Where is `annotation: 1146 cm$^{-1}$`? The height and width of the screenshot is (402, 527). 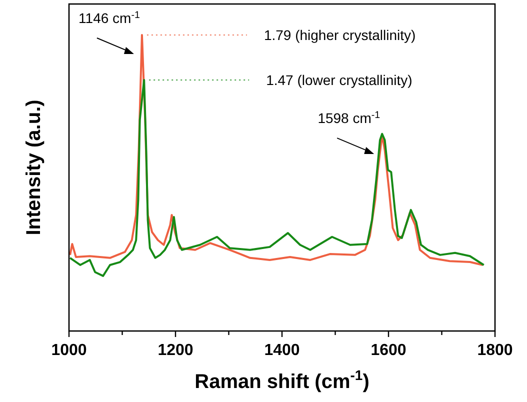 annotation: 1146 cm$^{-1}$ is located at coordinates (109, 18).